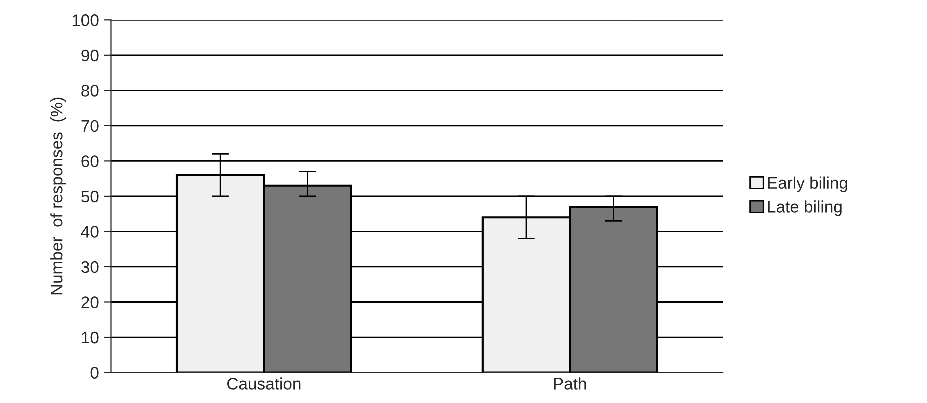 This screenshot has width=927, height=403. What do you see at coordinates (90, 196) in the screenshot?
I see `y-tick-label: 50` at bounding box center [90, 196].